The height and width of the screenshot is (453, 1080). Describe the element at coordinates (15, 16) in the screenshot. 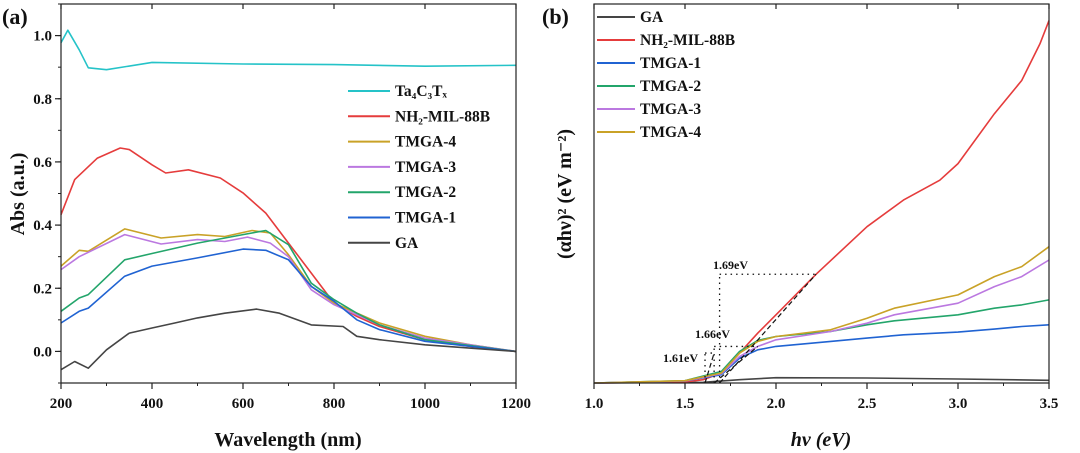

I see `panel-label-a: (a)` at that location.